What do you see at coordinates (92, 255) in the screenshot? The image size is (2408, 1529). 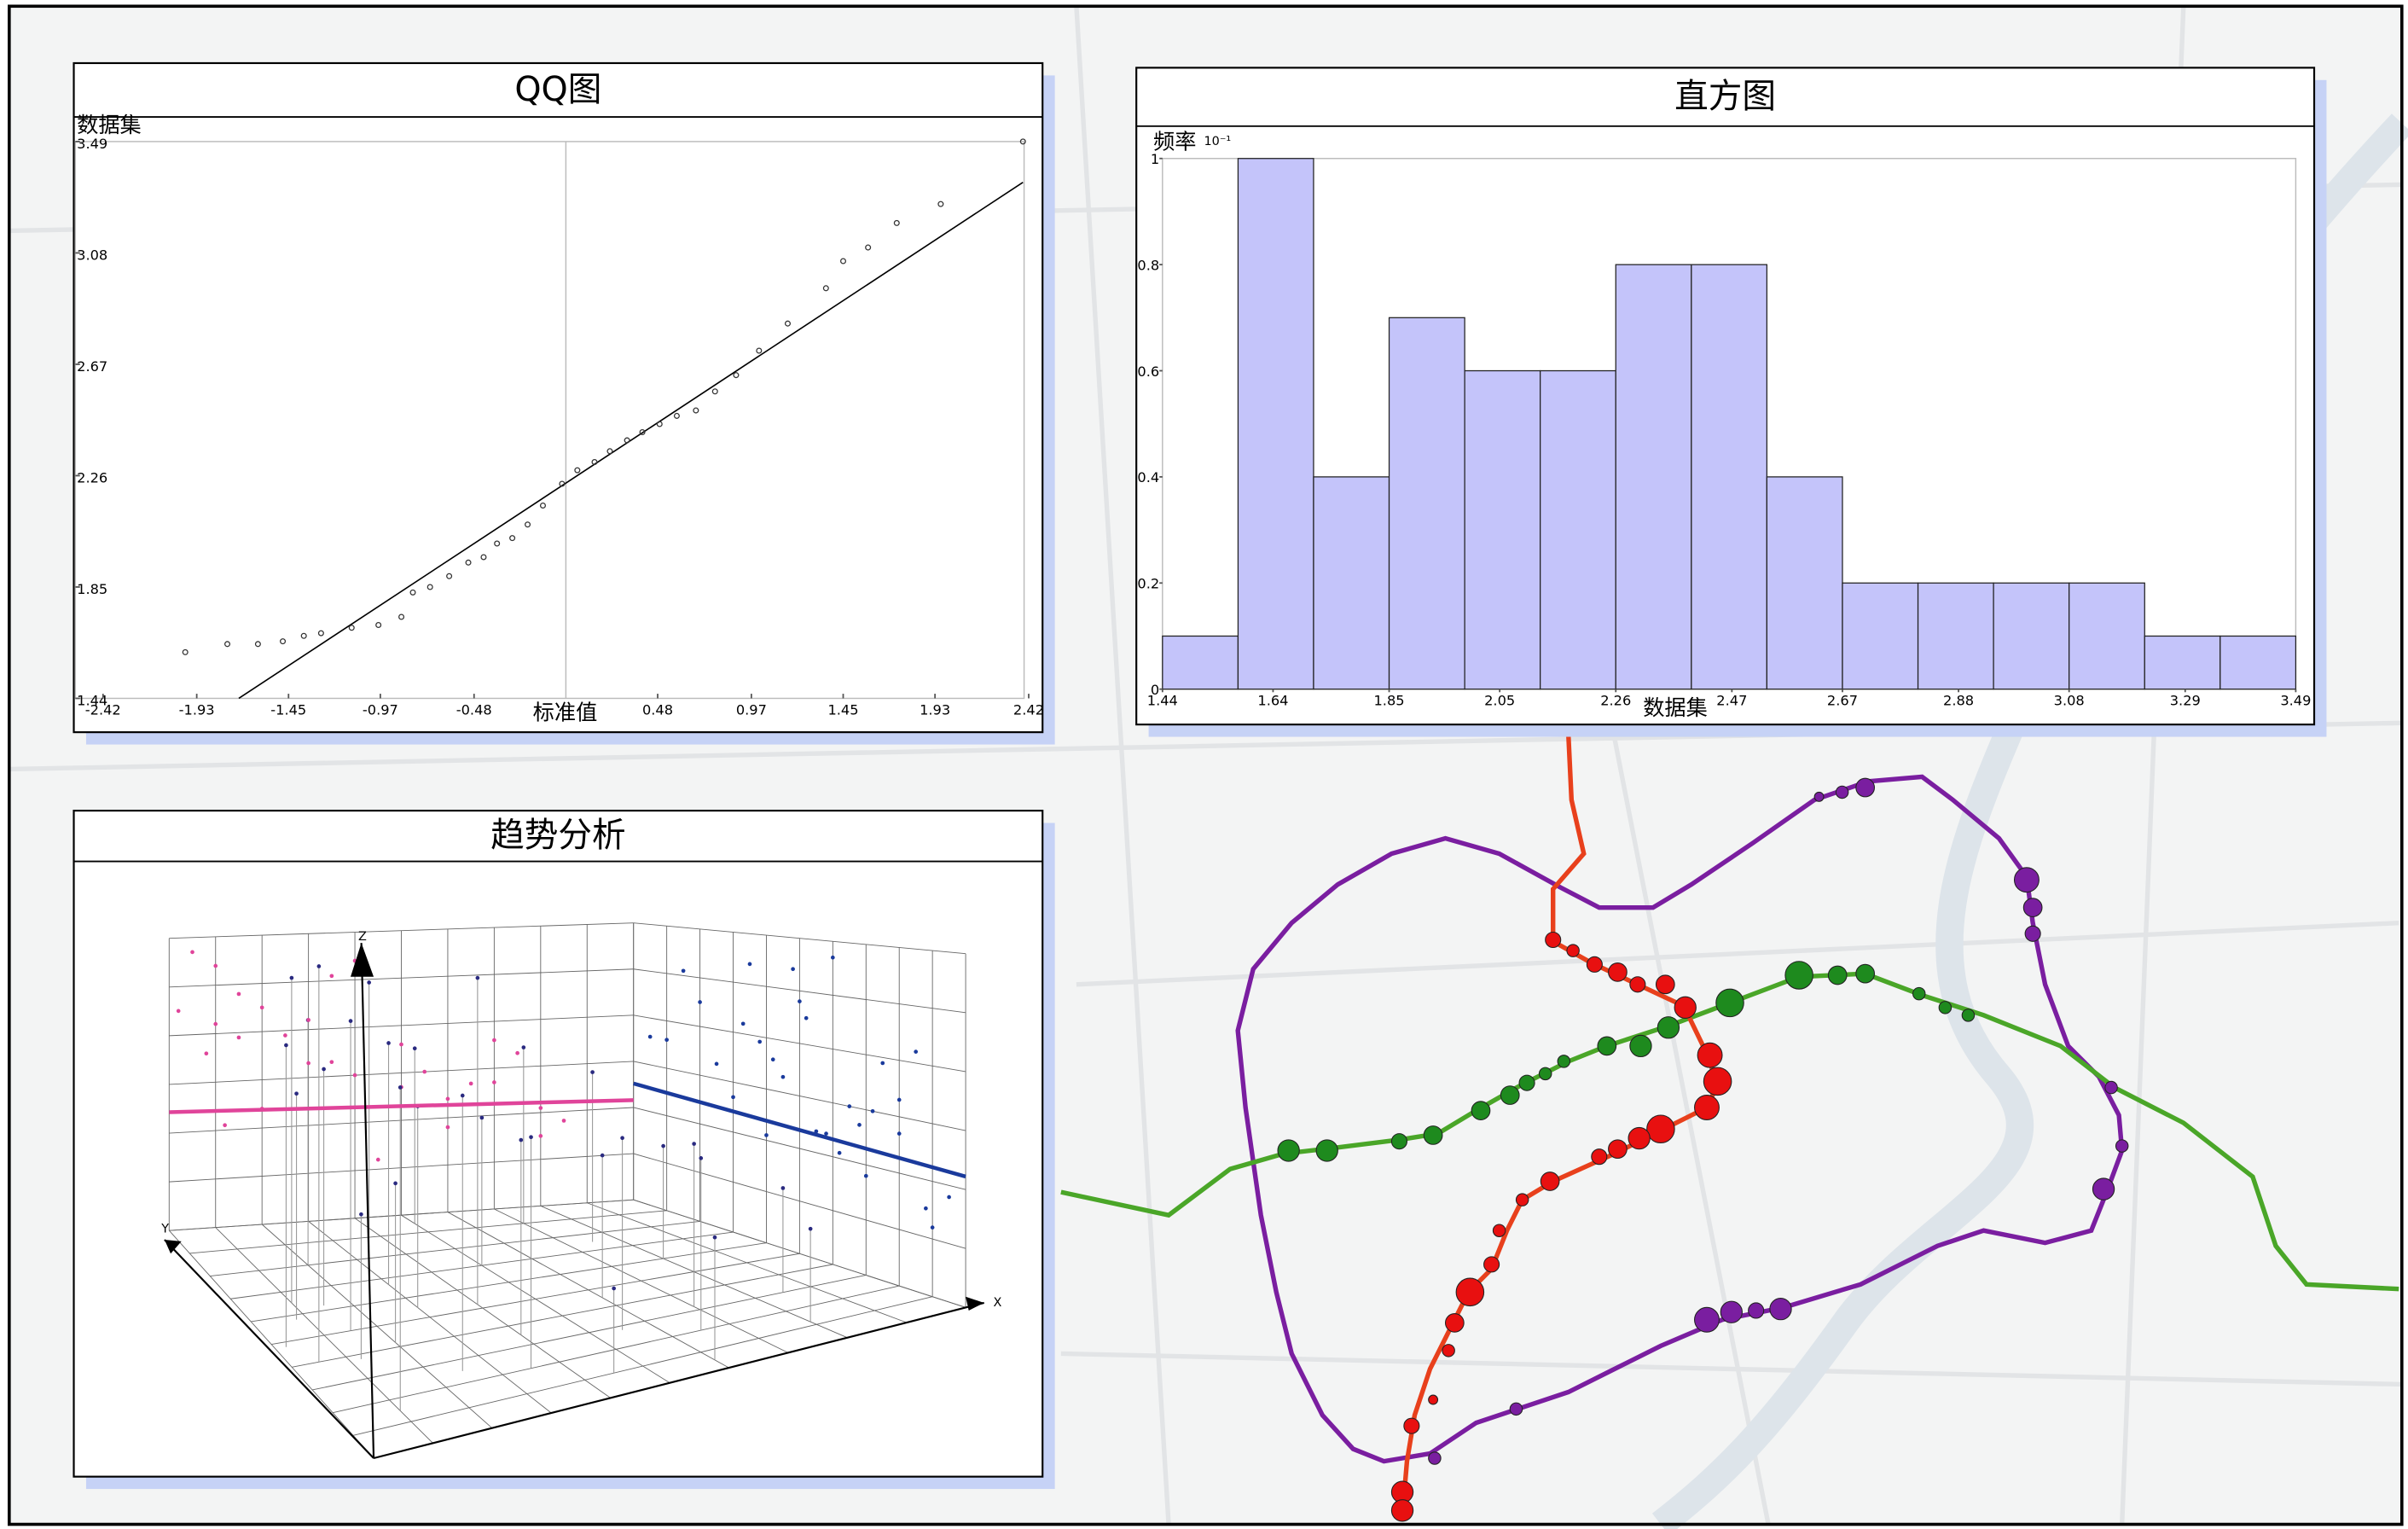 I see `y-tick-label: 3.08` at bounding box center [92, 255].